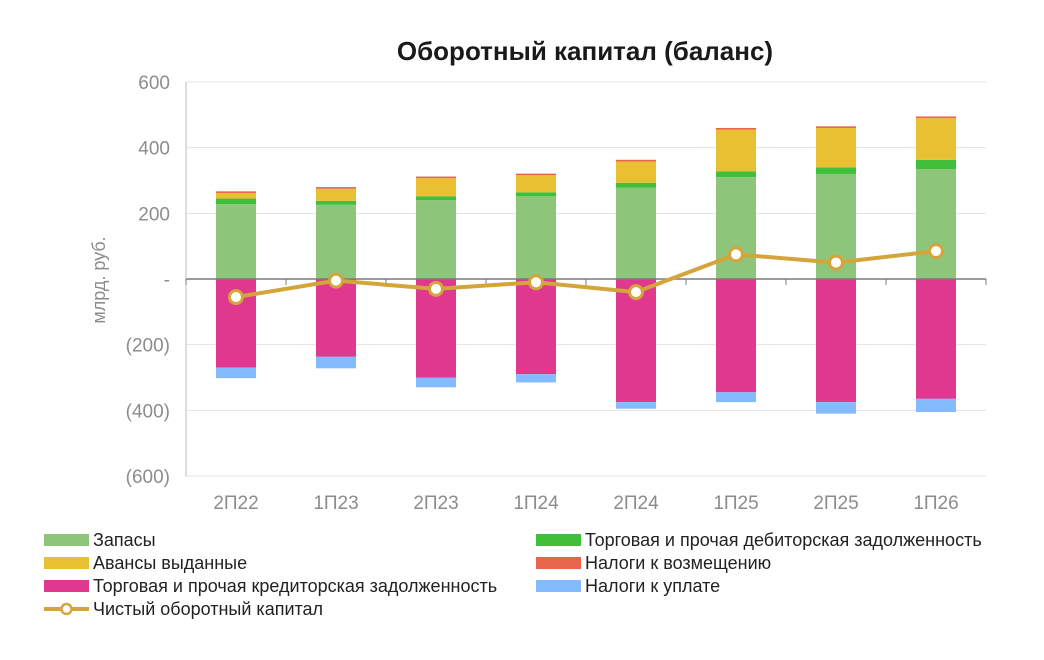 The width and height of the screenshot is (1044, 660). What do you see at coordinates (678, 563) in the screenshot?
I see `legend-label: Налоги к возмещению` at bounding box center [678, 563].